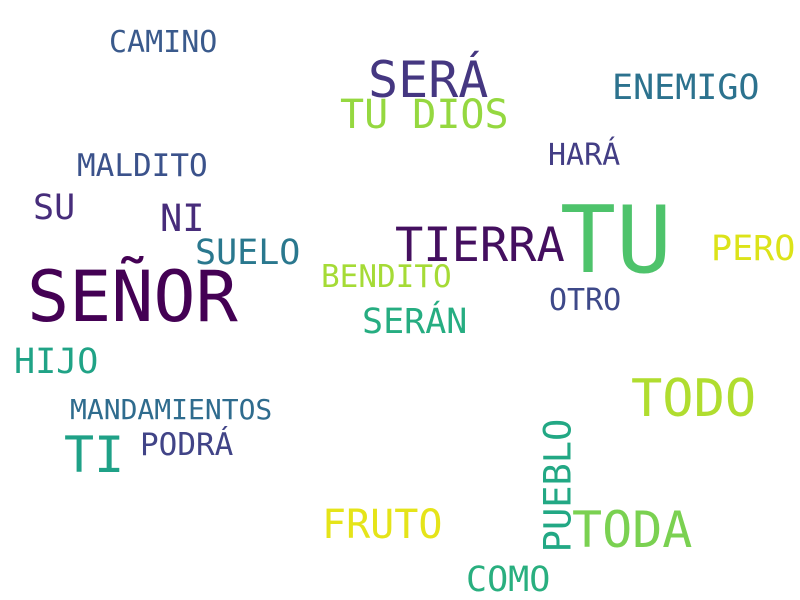 Image resolution: width=800 pixels, height=600 pixels. Describe the element at coordinates (686, 88) in the screenshot. I see `word-enemigo: ENEMIGO` at that location.